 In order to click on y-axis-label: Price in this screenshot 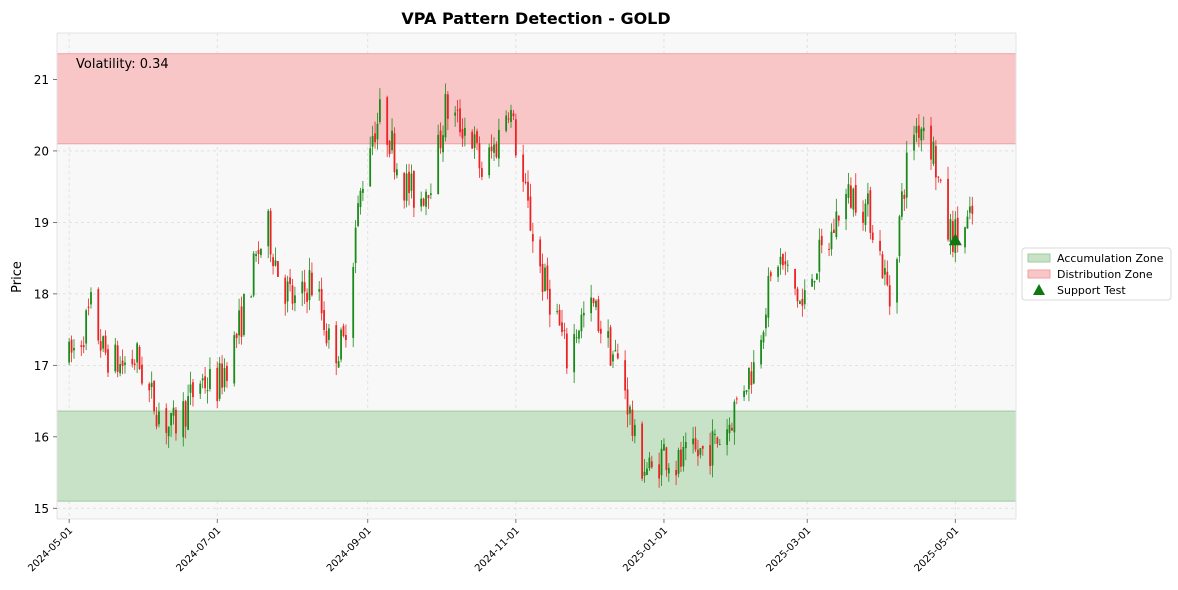, I will do `click(17, 277)`.